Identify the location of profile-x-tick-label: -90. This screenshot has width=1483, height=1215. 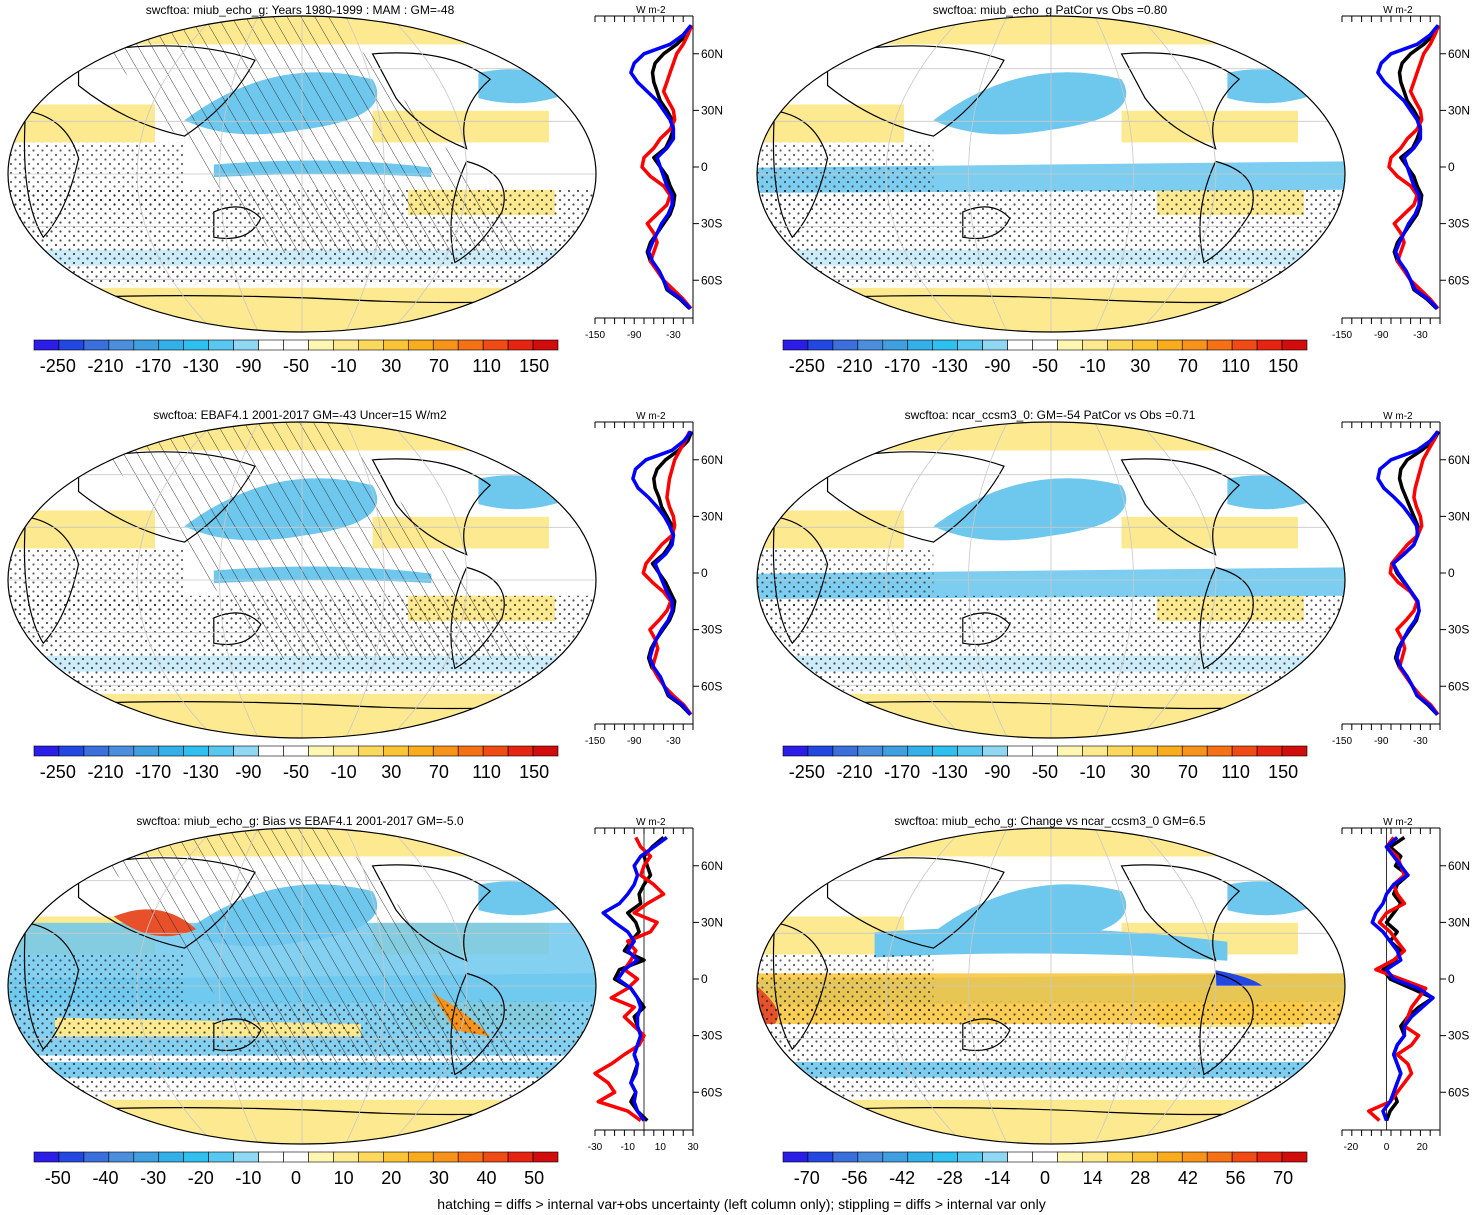
(1381, 335).